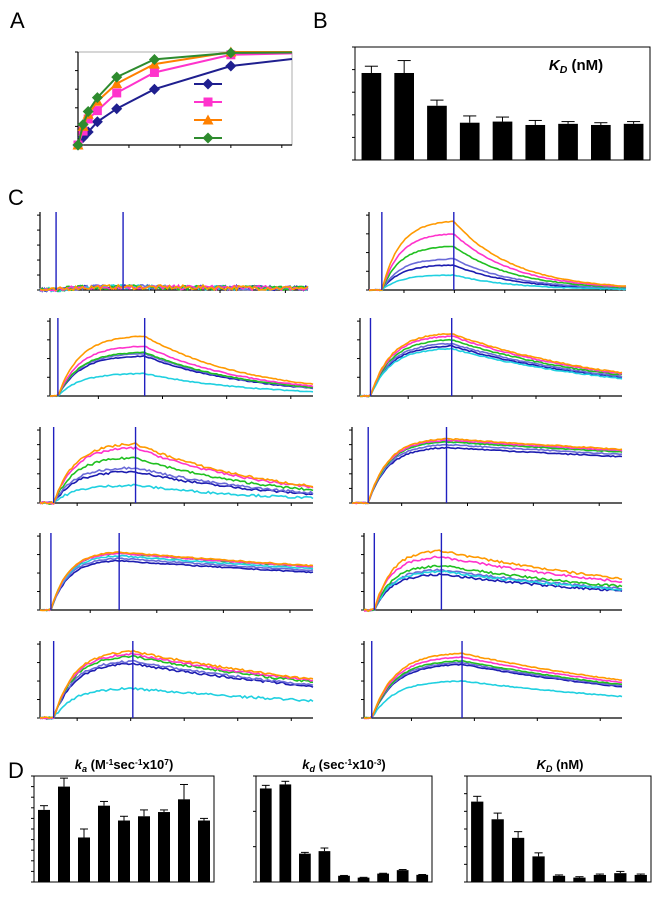 This screenshot has width=653, height=923. Describe the element at coordinates (549, 769) in the screenshot. I see `title-subscript: D` at that location.